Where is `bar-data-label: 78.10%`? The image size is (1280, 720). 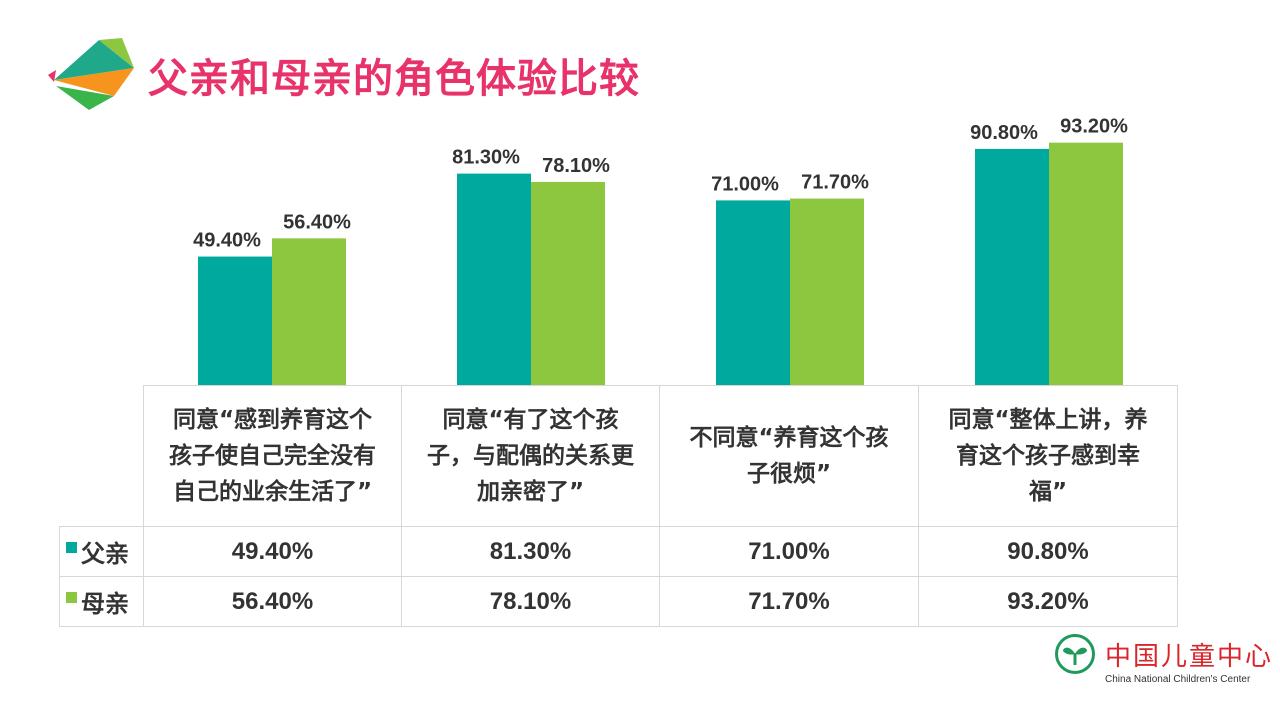
bar-data-label: 78.10% is located at coordinates (576, 166).